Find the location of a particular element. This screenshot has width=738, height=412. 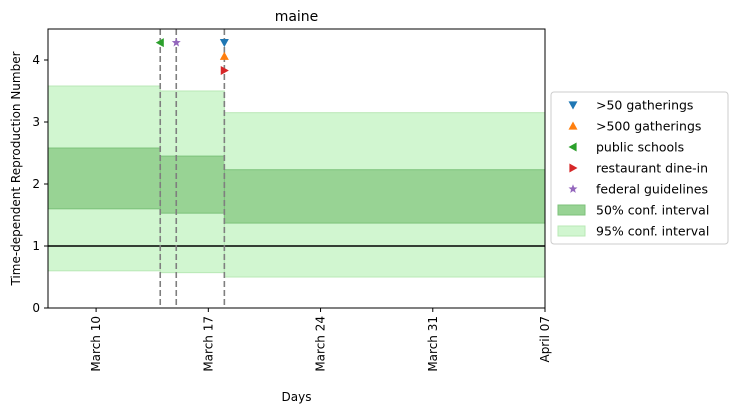

legend-band-label-1: 95% conf. interval is located at coordinates (652, 231).